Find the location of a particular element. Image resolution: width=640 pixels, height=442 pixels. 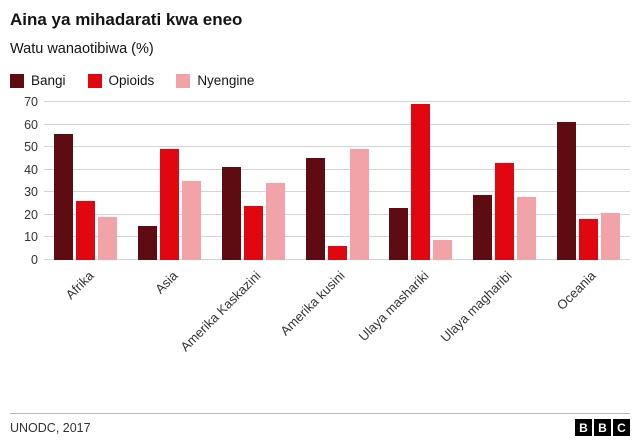

chart-title: Aina ya mihadarati kwa eneo is located at coordinates (126, 19).